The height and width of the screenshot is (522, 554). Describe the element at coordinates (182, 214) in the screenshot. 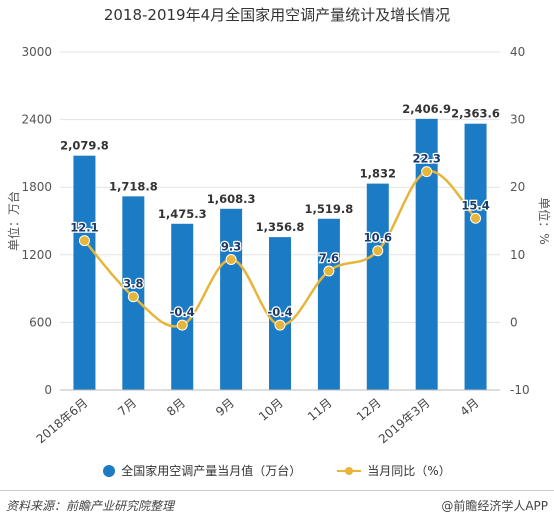

I see `bar-data-label: 1,475.3` at that location.